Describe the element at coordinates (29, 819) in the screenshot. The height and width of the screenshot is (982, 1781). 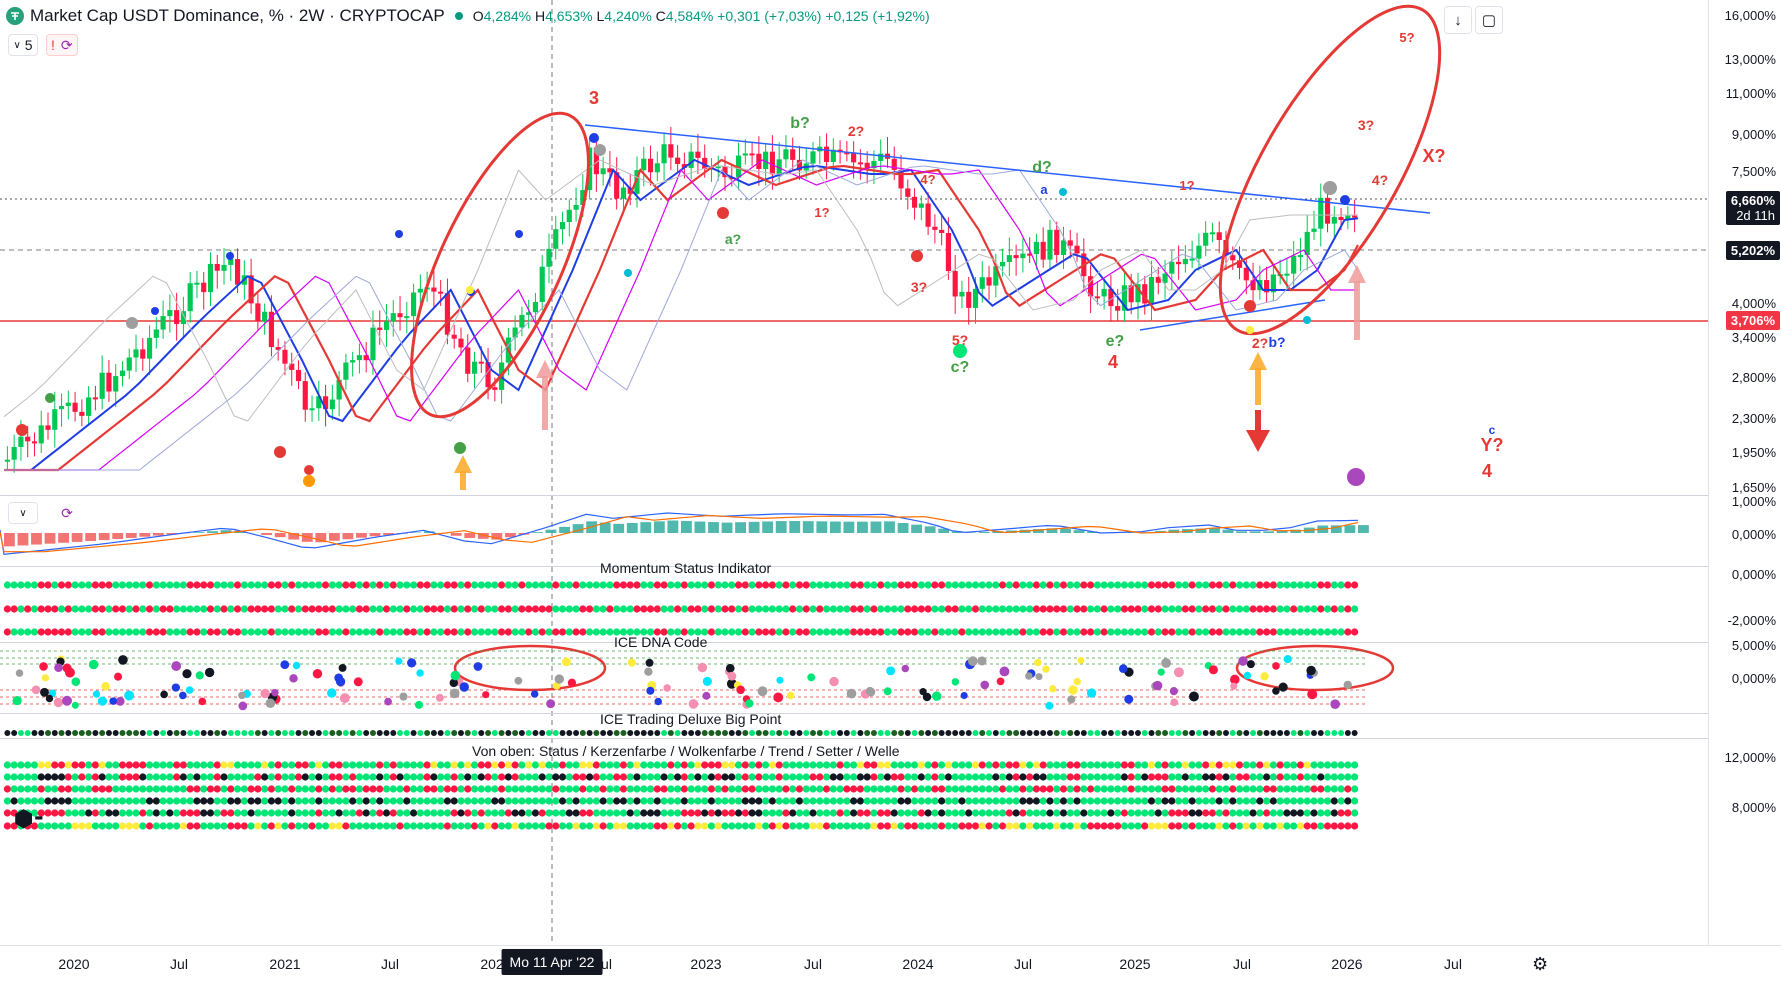
I see `tradingview-logo-icon: ⬢⁃` at that location.